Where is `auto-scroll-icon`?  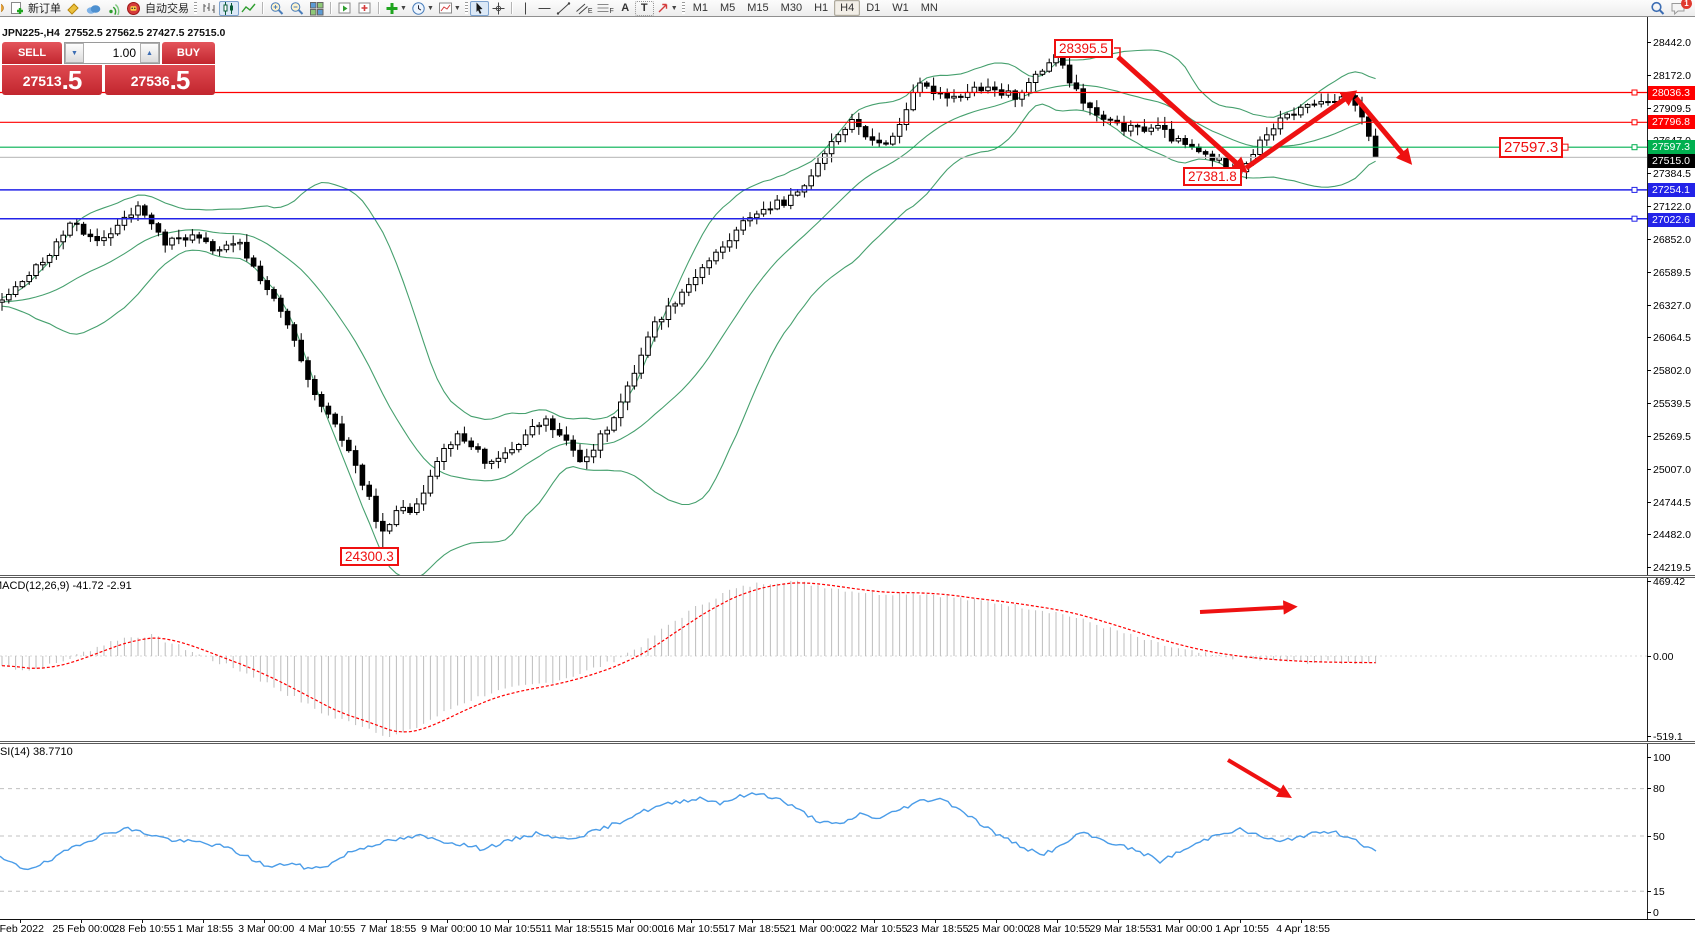
auto-scroll-icon is located at coordinates (345, 8).